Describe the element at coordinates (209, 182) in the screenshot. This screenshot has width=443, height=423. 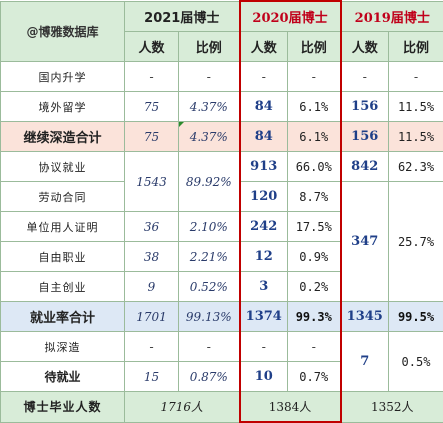
I see `cell: 89.92%` at that location.